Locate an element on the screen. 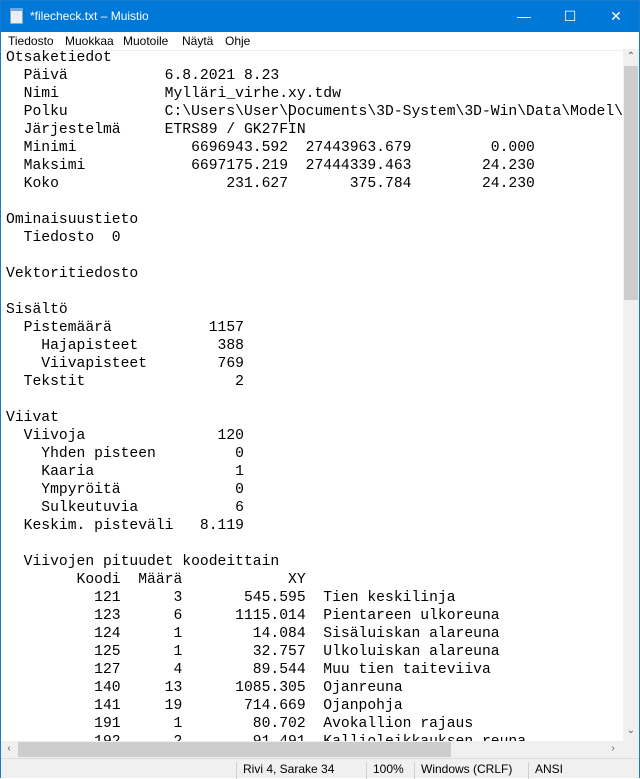 This screenshot has width=640, height=779. text-line: Keskim. pisteväli 8.119 is located at coordinates (125, 526).